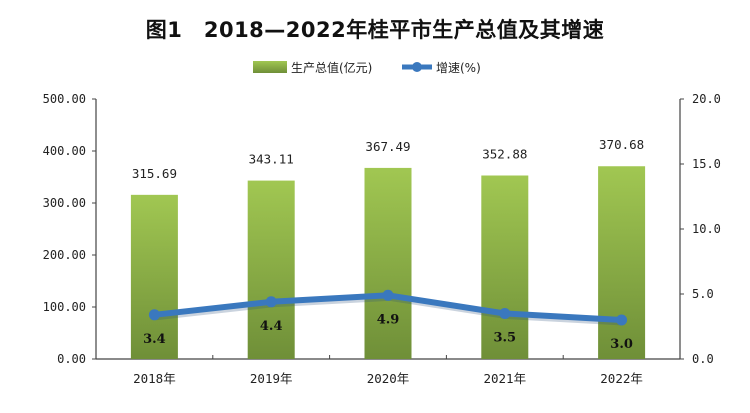  What do you see at coordinates (706, 99) in the screenshot?
I see `right-axis-tick-label: 20.0` at bounding box center [706, 99].